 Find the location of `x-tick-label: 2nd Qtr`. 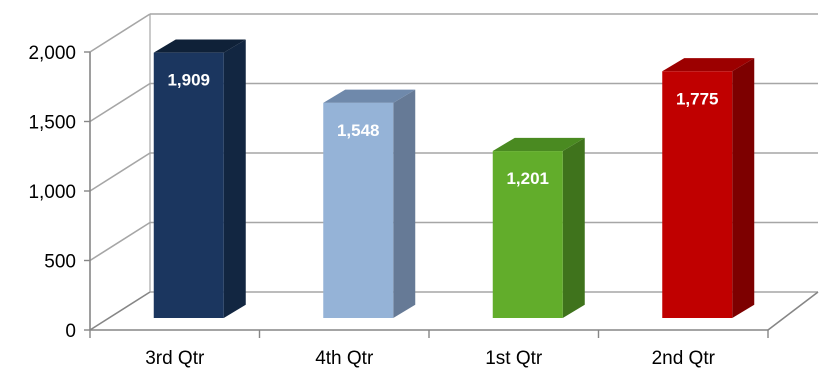

x-tick-label: 2nd Qtr is located at coordinates (684, 358).